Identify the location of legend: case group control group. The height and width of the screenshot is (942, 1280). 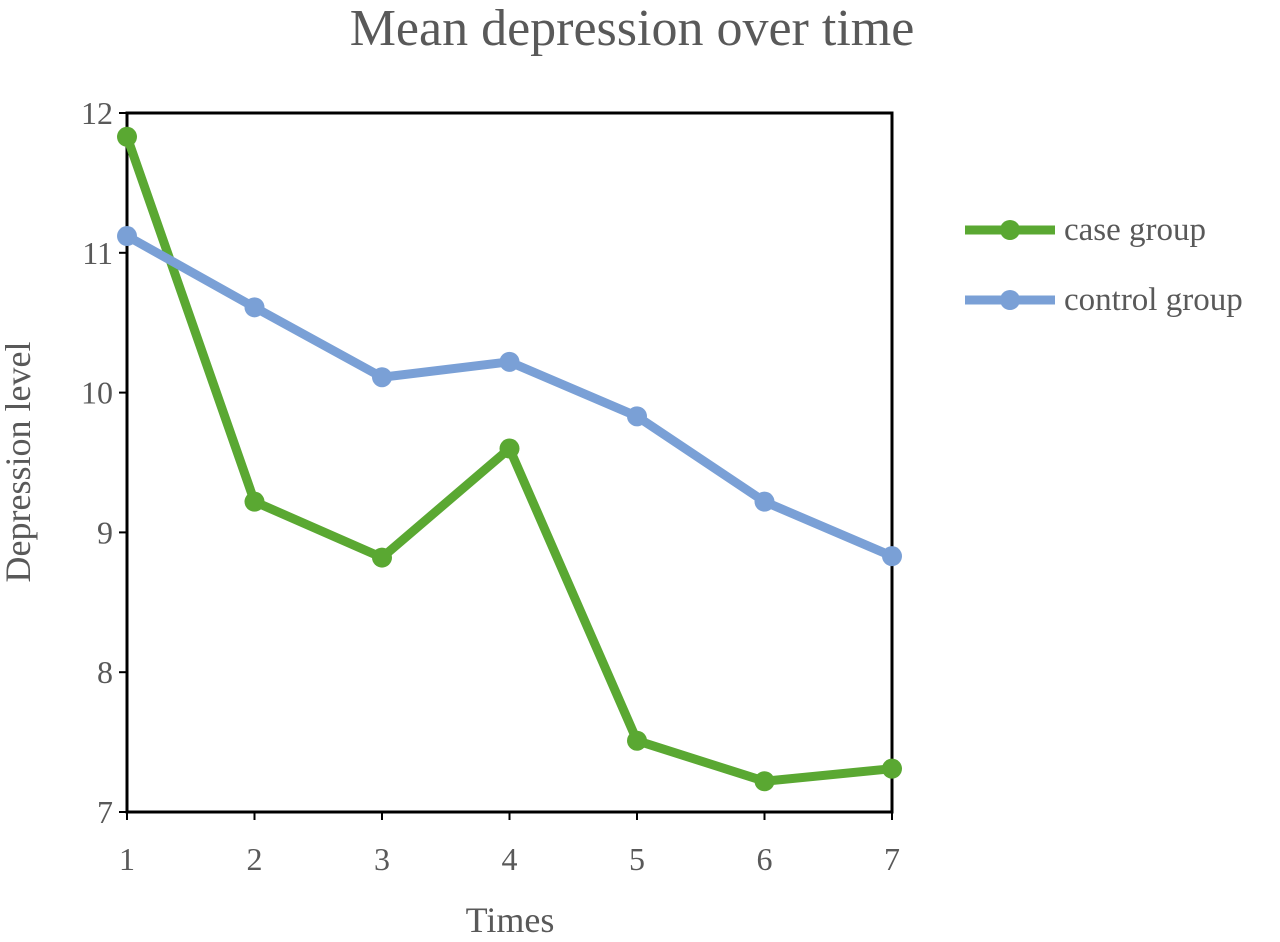
(1104, 265).